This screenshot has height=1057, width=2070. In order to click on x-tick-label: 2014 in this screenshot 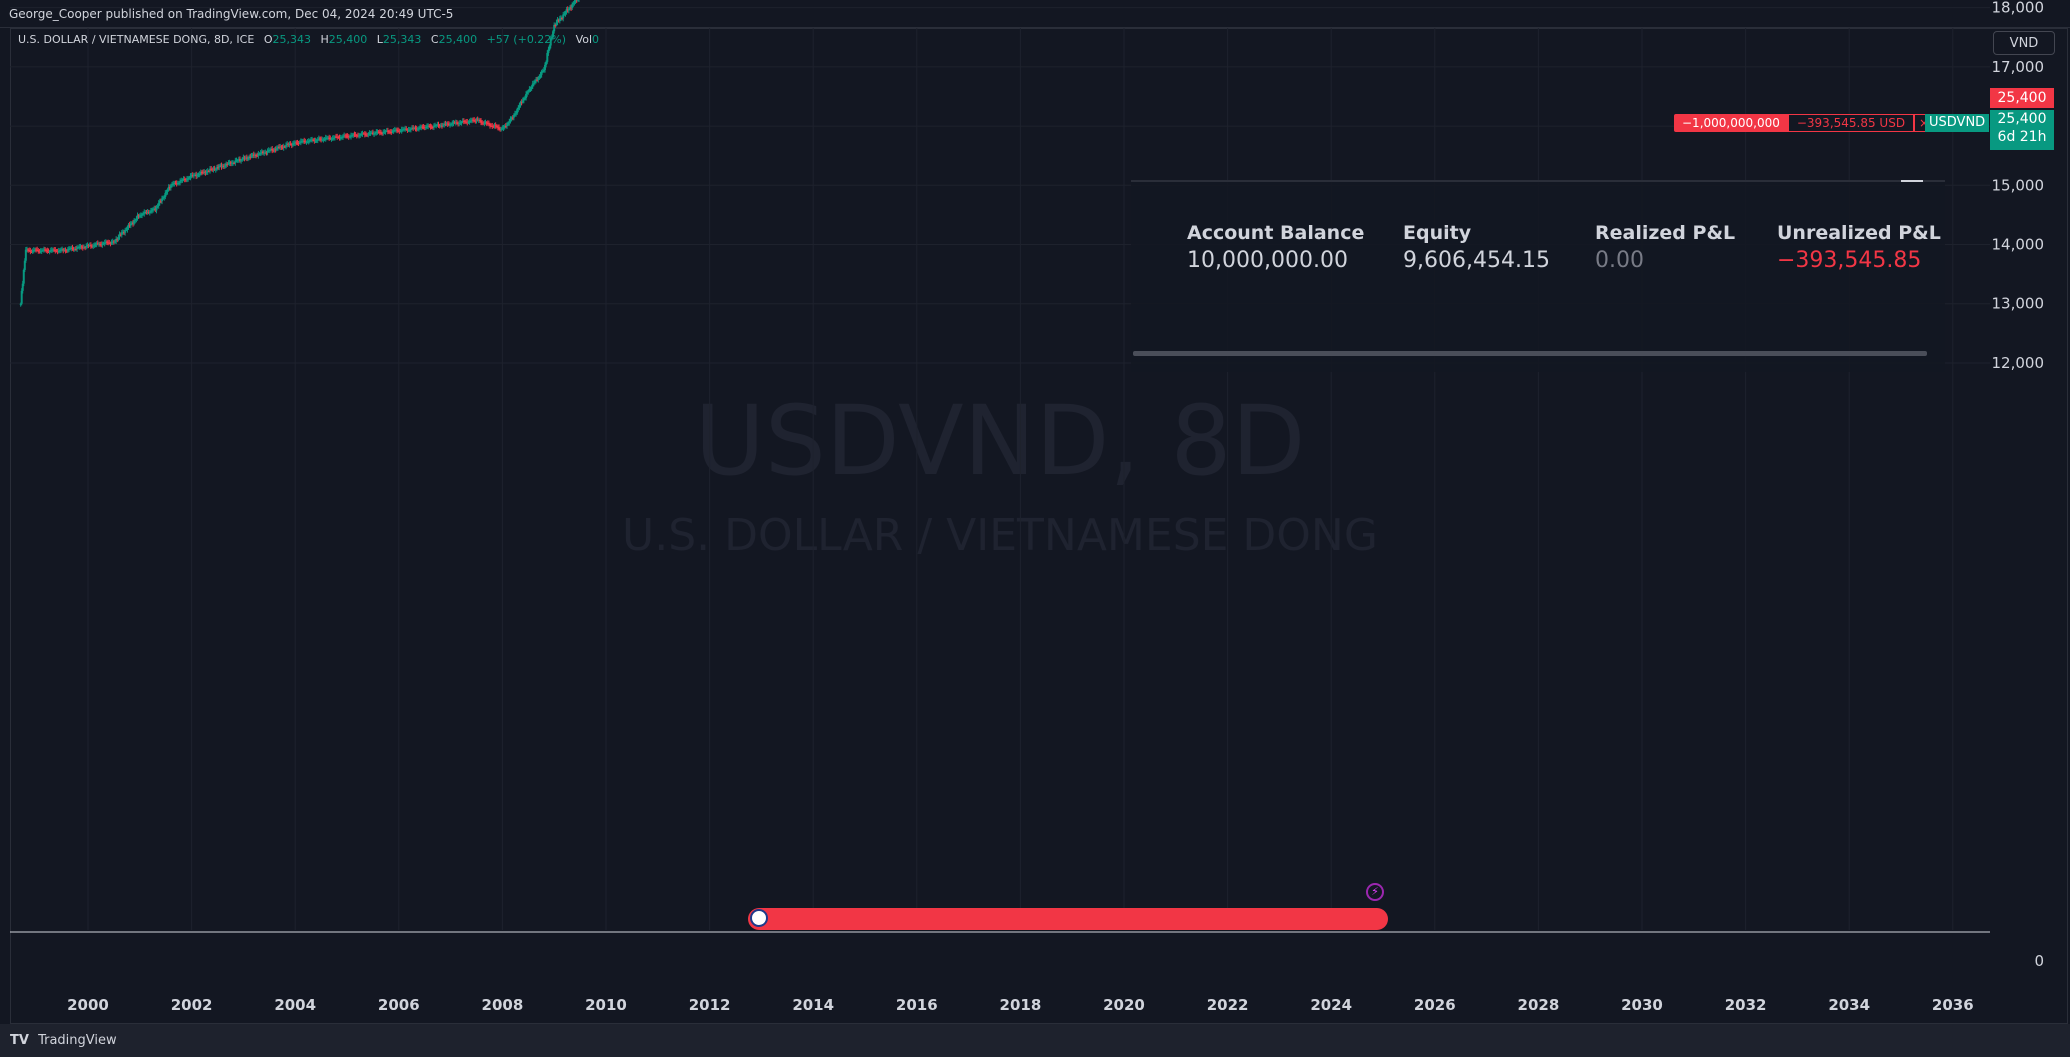, I will do `click(813, 1005)`.